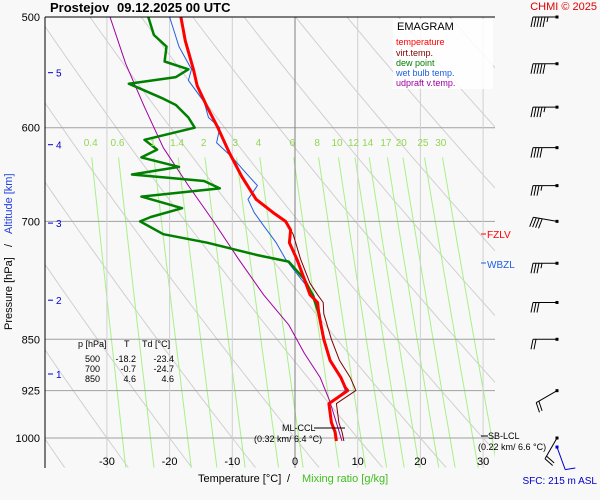 The height and width of the screenshot is (500, 600). What do you see at coordinates (118, 143) in the screenshot?
I see `mixing-ratio-label: 0.6` at bounding box center [118, 143].